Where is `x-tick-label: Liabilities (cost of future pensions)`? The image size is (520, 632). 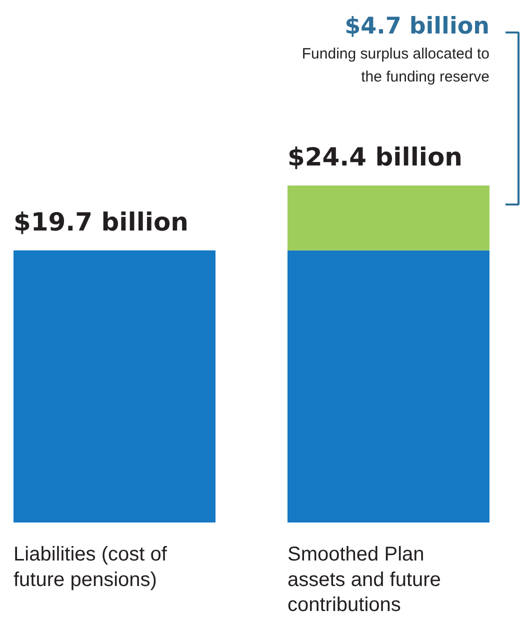
x-tick-label: Liabilities (cost of future pensions) is located at coordinates (91, 567).